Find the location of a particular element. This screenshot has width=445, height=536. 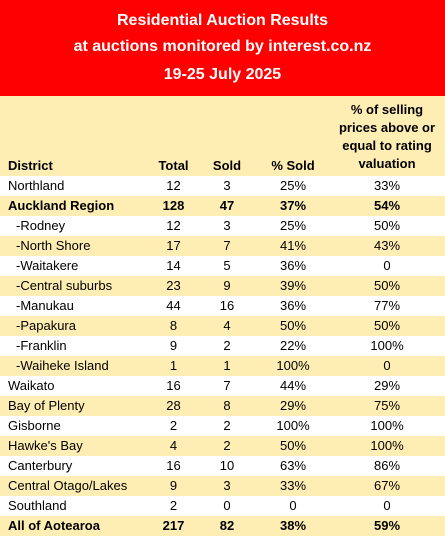

table-row: Bay of Plenty 28 8 29% 75% is located at coordinates (222, 406).